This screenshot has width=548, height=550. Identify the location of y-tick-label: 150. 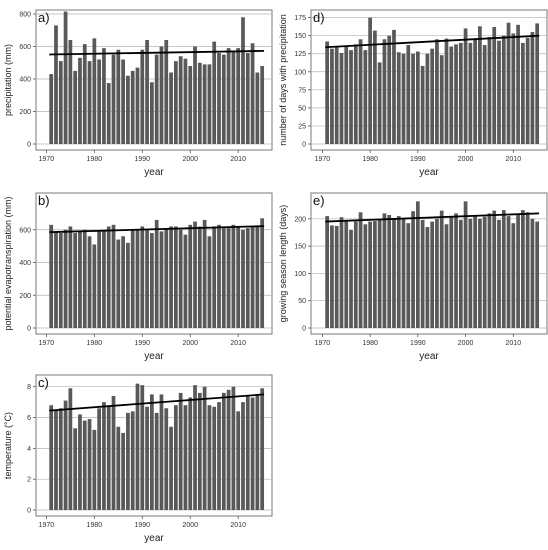
(300, 247).